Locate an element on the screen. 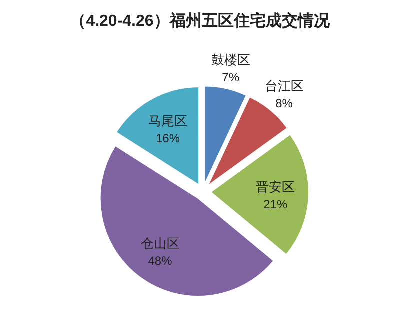 This screenshot has height=317, width=400. data-label: 48% is located at coordinates (160, 261).